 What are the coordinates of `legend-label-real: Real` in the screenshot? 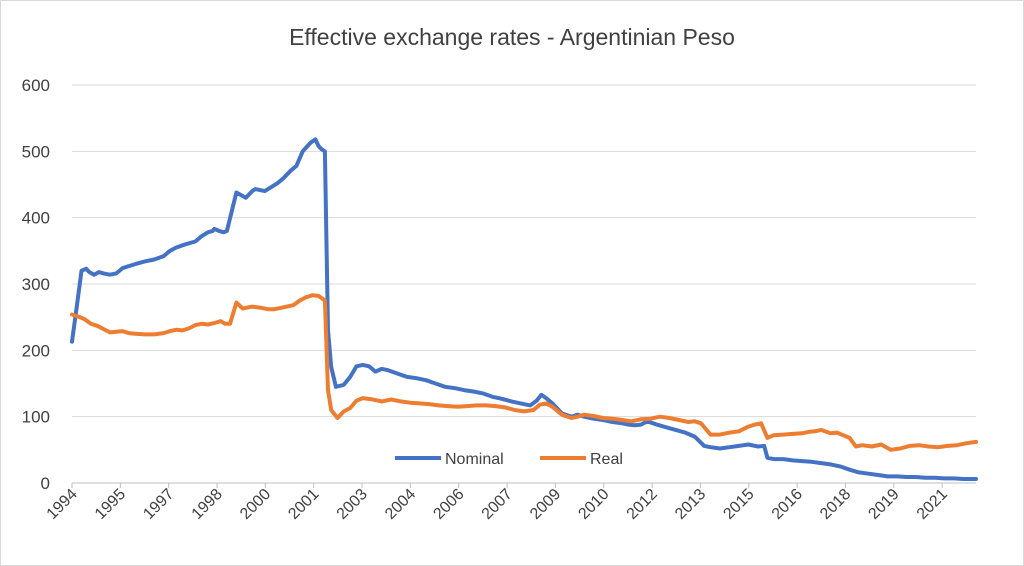 It's located at (606, 459).